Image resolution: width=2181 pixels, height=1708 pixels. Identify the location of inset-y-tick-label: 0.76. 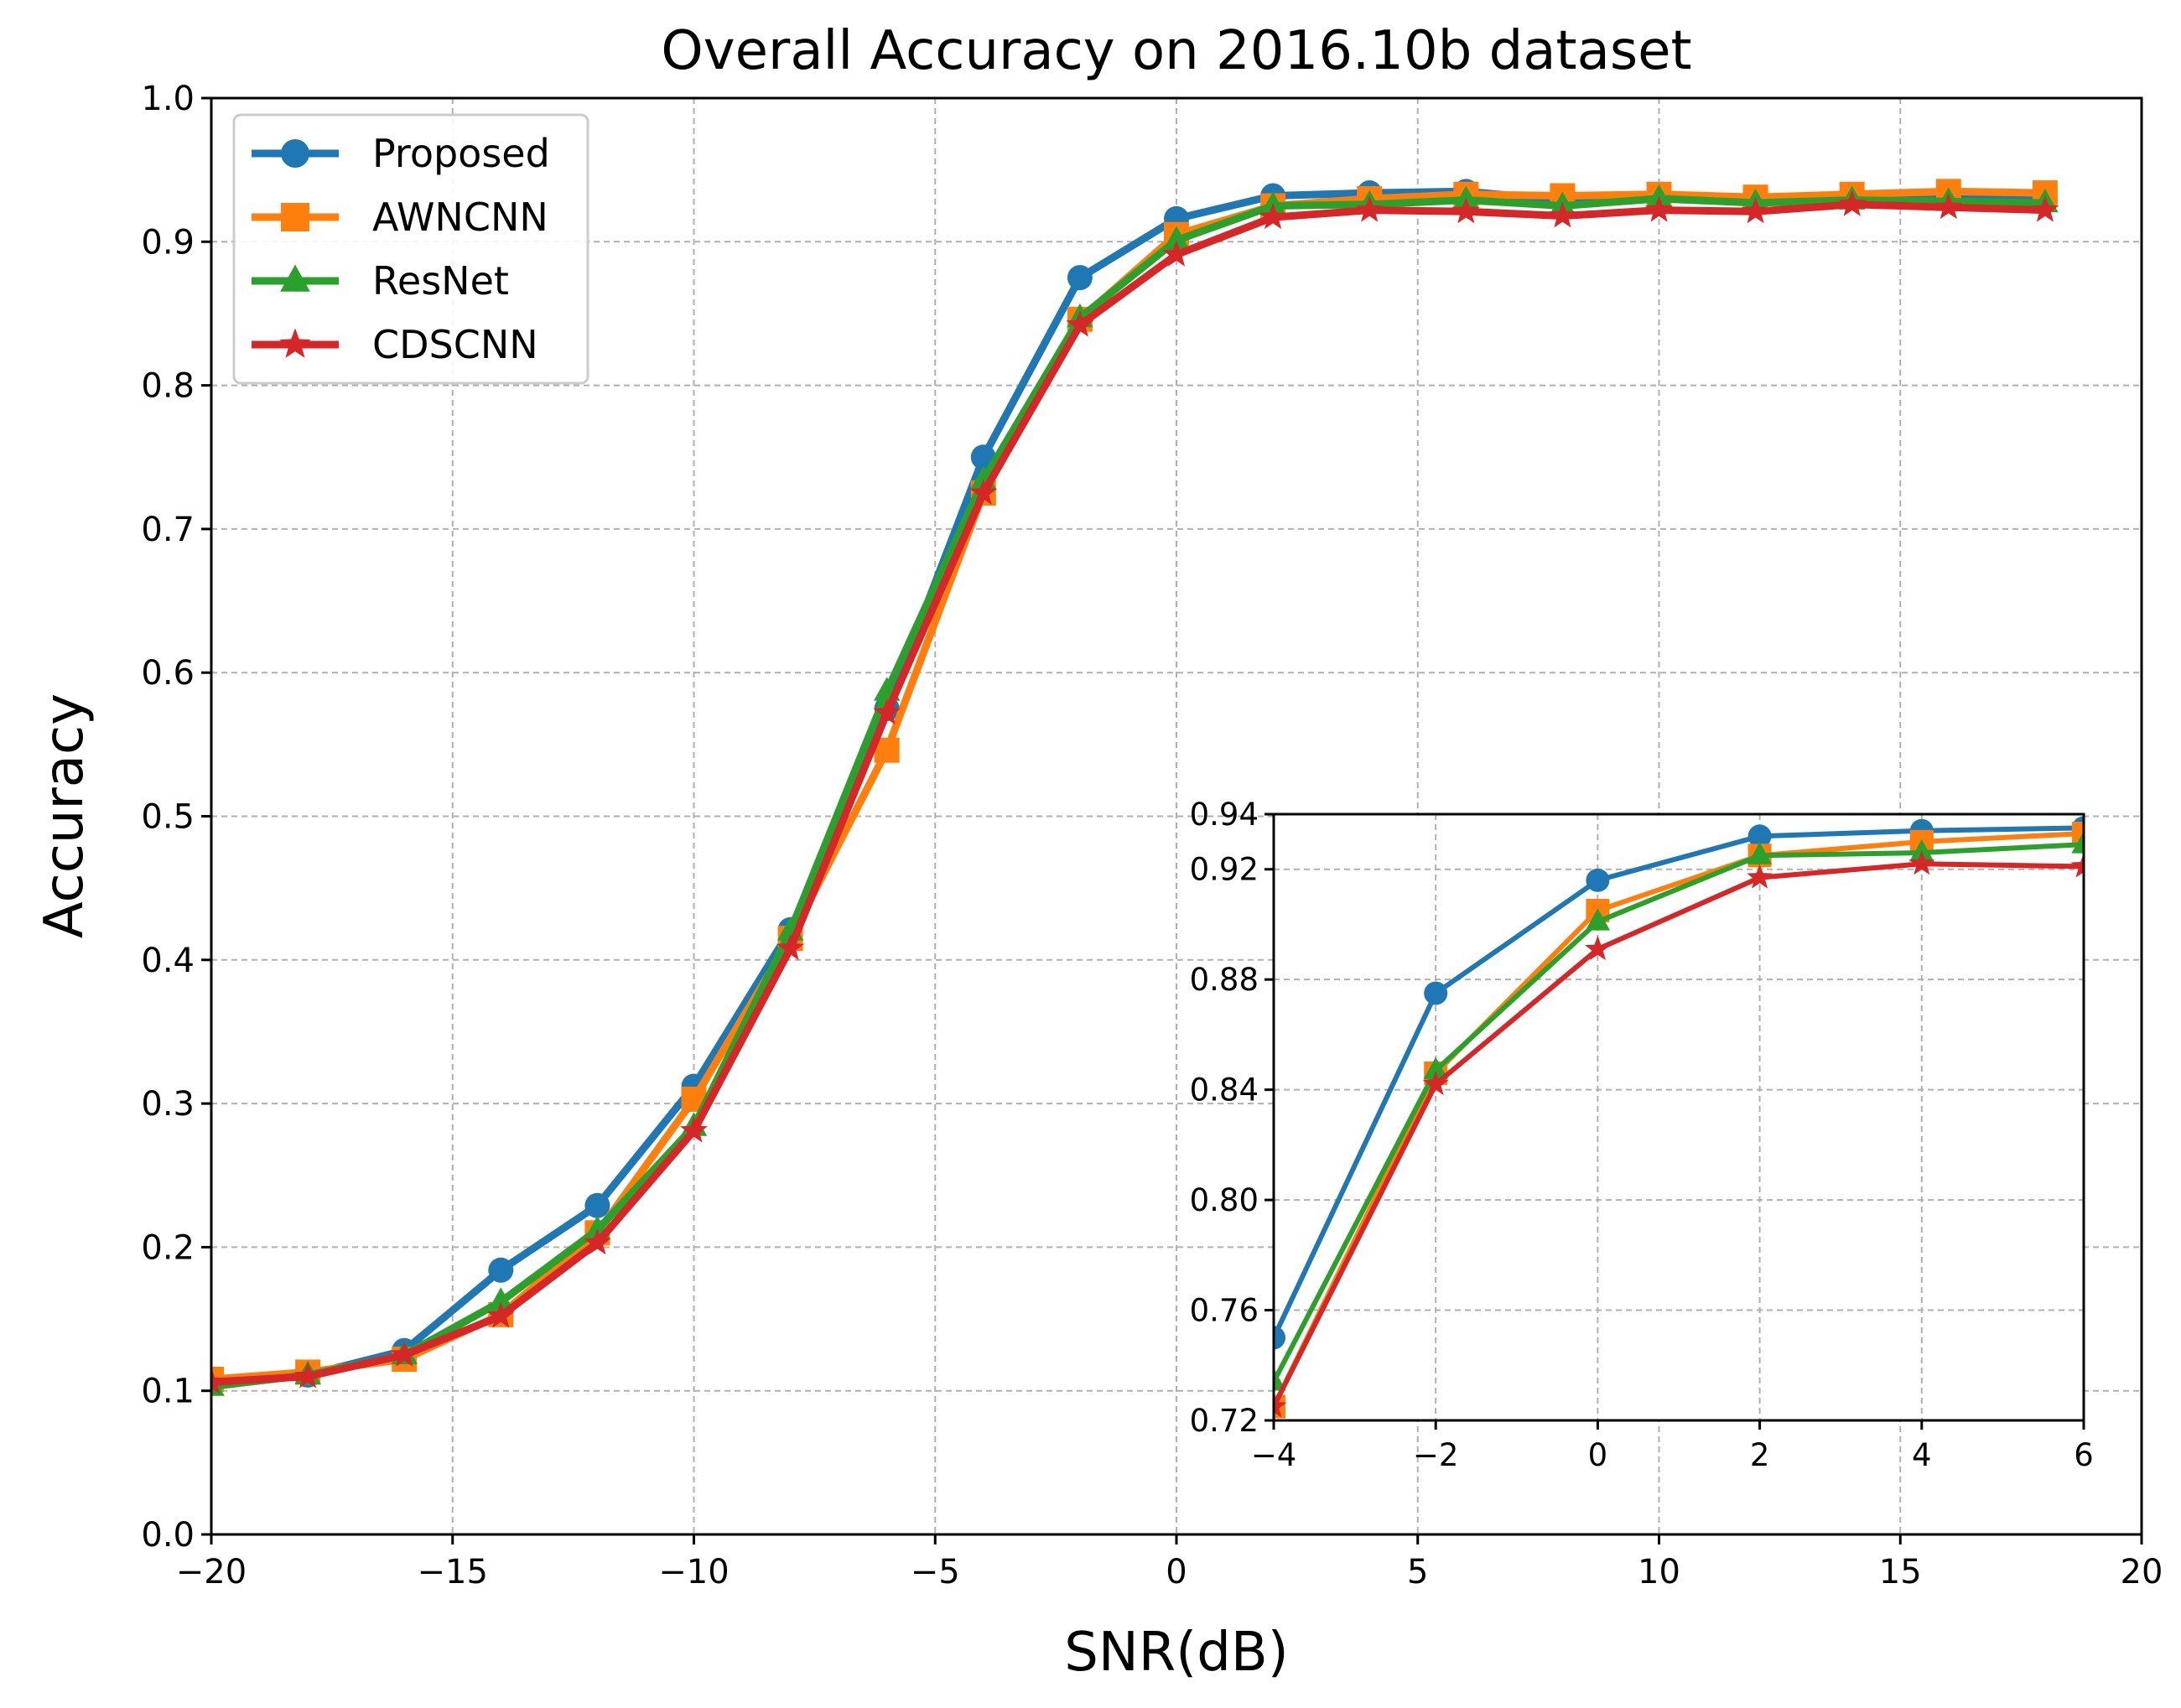
(1224, 1311).